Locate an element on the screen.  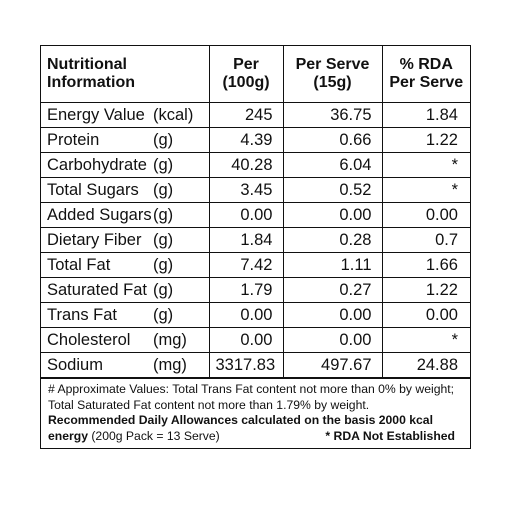
nutrient-name: Energy Value is located at coordinates (96, 114).